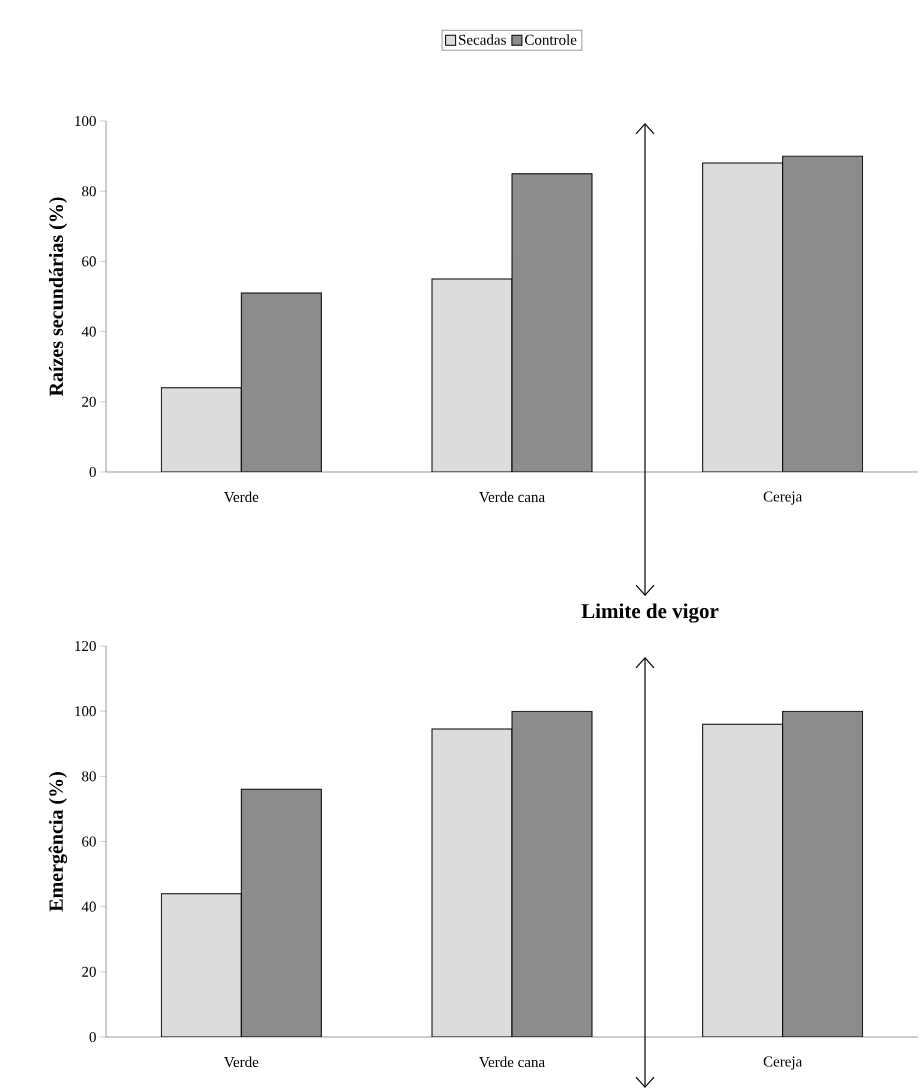  I want to click on legend-label: Controle, so click(551, 39).